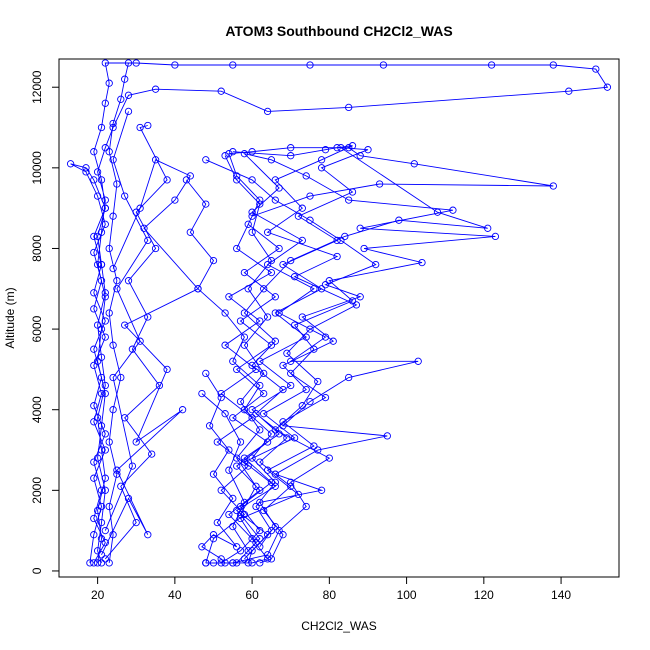 The height and width of the screenshot is (650, 650). Describe the element at coordinates (331, 589) in the screenshot. I see `x-axis: 20 40 60 80 100 120 140` at that location.